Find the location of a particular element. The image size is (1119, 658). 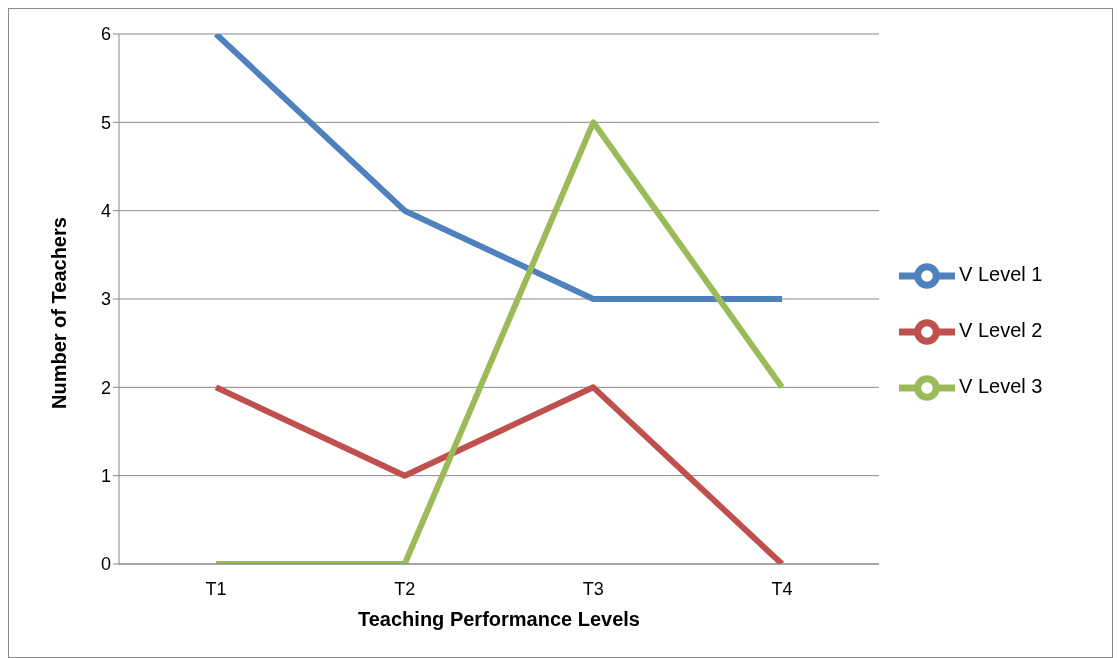

x-tick-label: T2 is located at coordinates (405, 588).